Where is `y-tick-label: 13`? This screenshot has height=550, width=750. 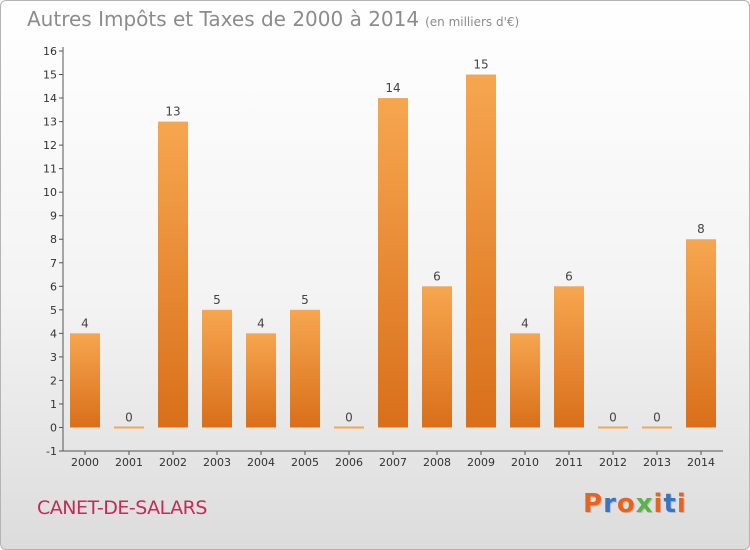
y-tick-label: 13 is located at coordinates (50, 122).